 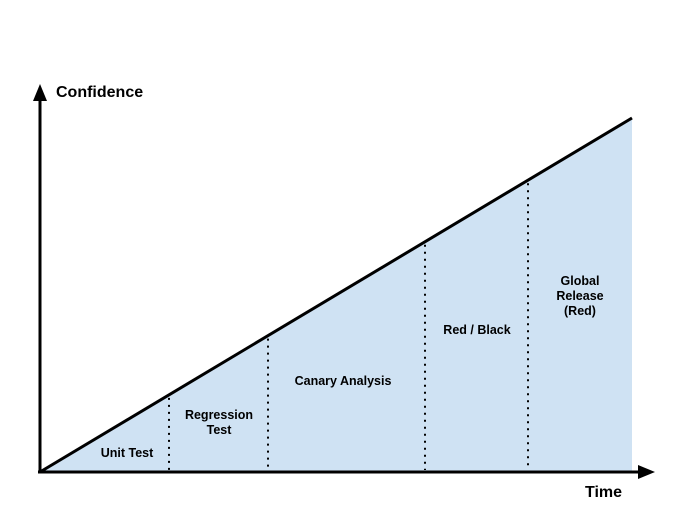 I want to click on stage-label-line: Unit Test, so click(x=127, y=453).